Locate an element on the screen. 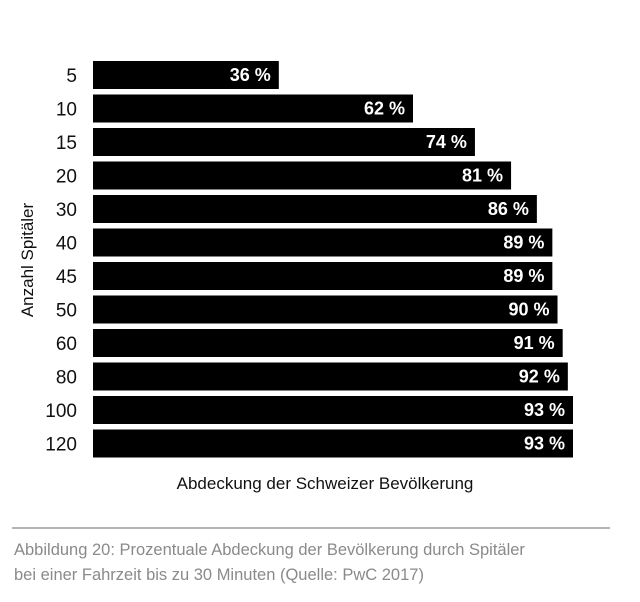 This screenshot has height=602, width=640. category-label-120: 120 is located at coordinates (61, 445).